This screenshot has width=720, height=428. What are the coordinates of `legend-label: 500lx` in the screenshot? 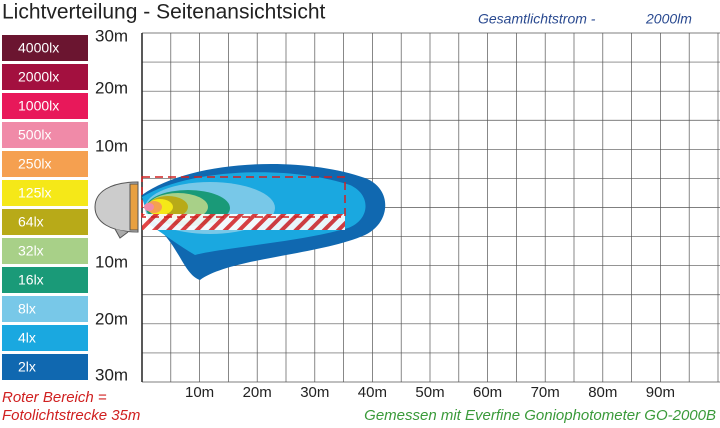 It's located at (34, 135).